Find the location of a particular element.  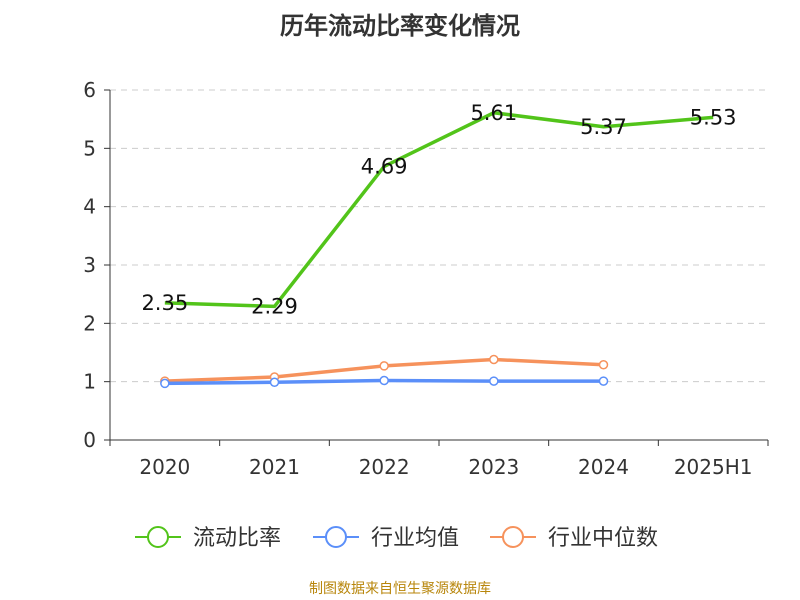

x-tick-label: 2025H1 is located at coordinates (713, 467).